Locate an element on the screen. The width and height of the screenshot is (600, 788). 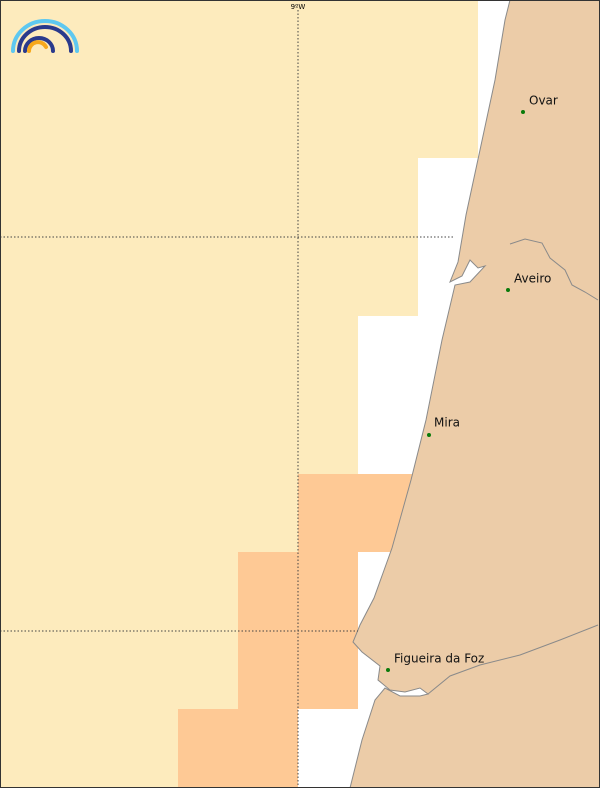
place: Figueira da Foz is located at coordinates (435, 662).